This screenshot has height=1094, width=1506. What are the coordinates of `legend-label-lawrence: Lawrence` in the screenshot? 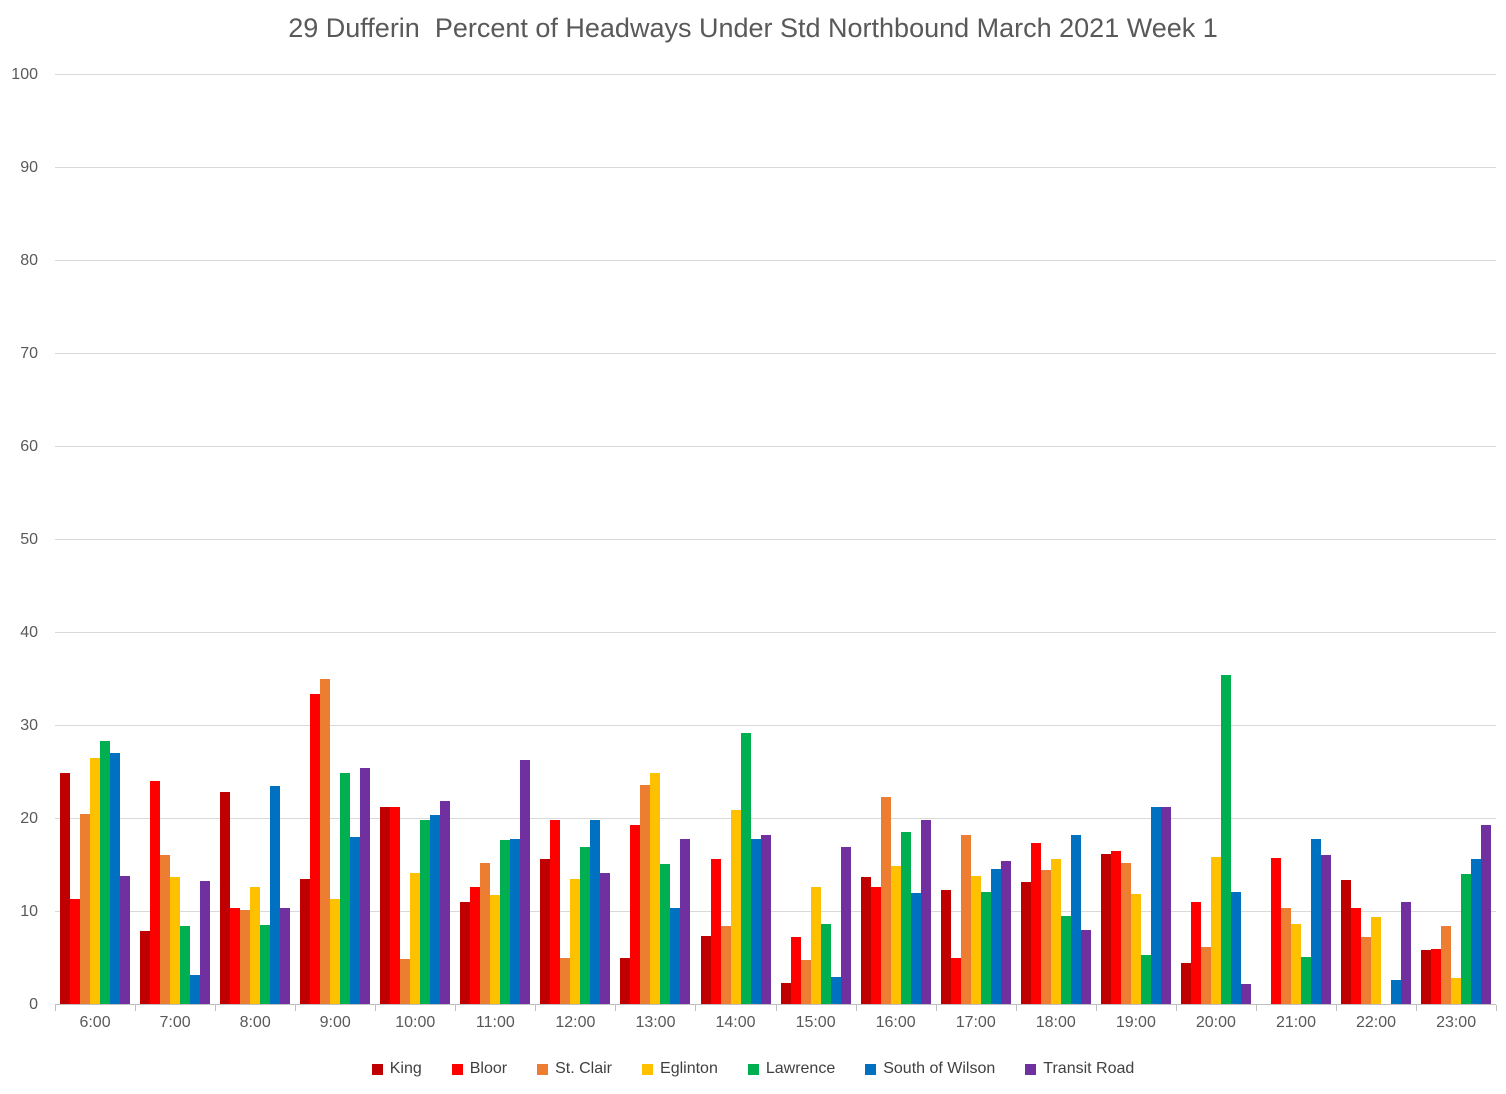 It's located at (800, 1068).